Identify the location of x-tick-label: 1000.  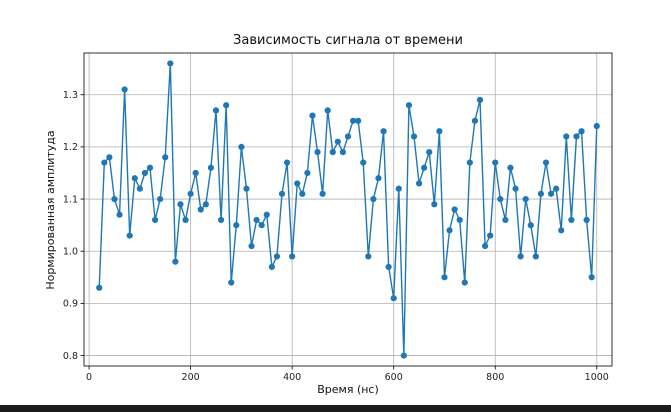
(597, 377).